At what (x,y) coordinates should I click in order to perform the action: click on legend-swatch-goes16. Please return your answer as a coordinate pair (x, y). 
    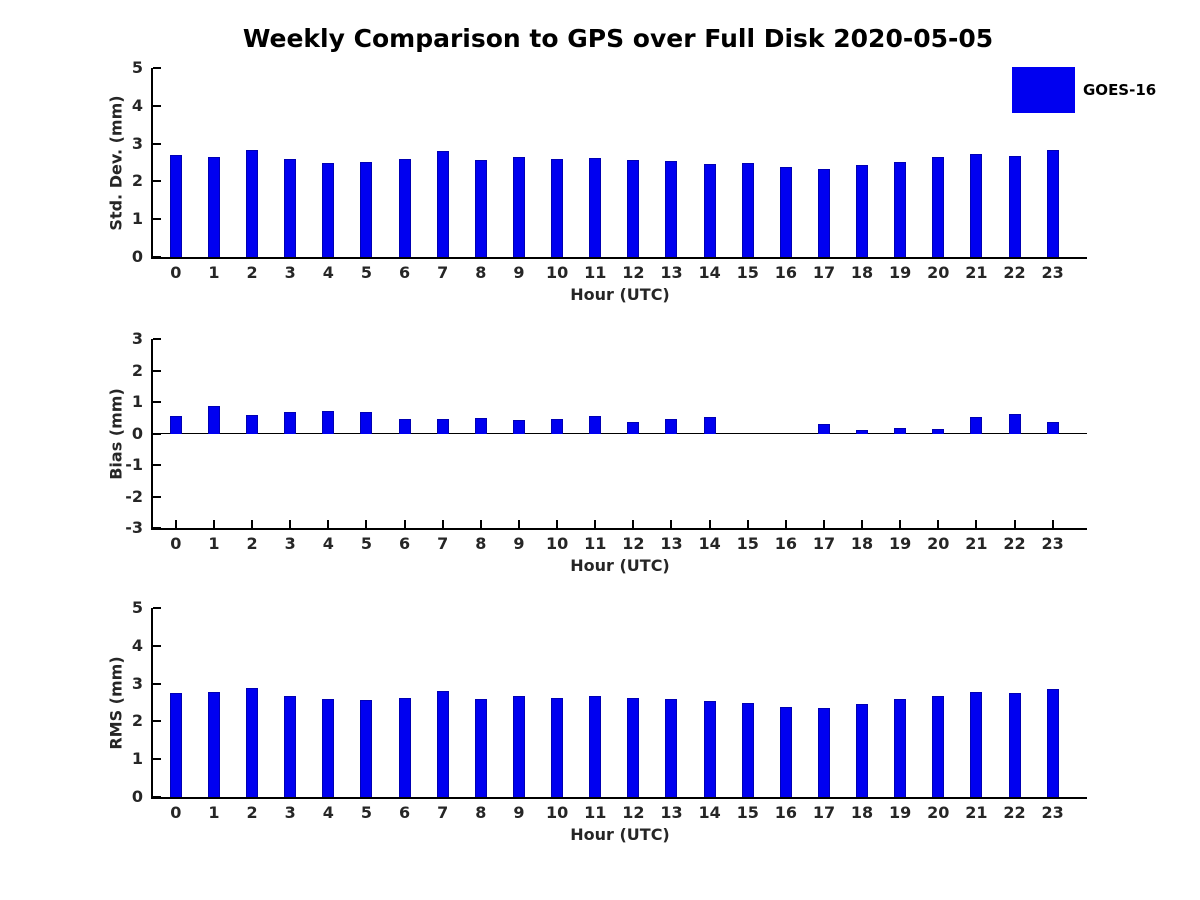
    Looking at the image, I should click on (1043, 90).